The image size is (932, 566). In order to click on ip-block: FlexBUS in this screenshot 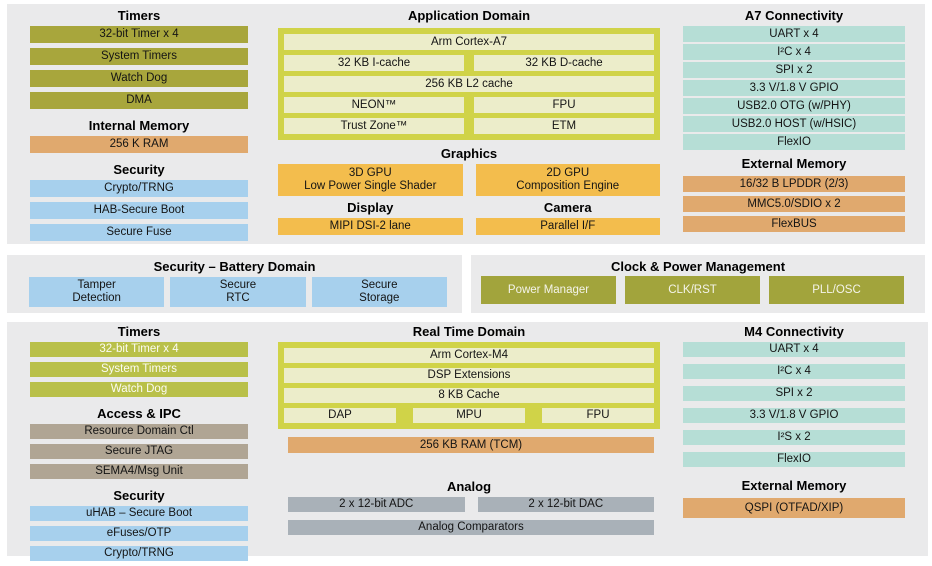, I will do `click(794, 224)`.